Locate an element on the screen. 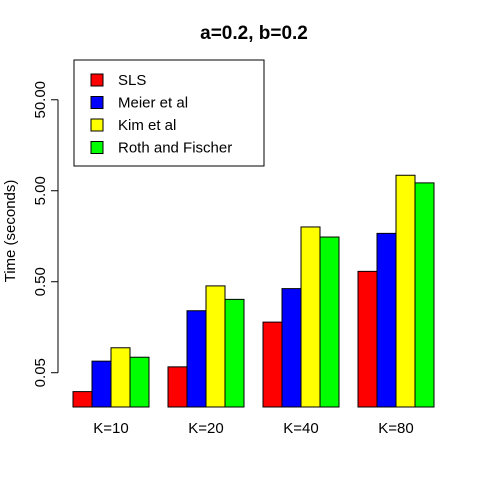 The width and height of the screenshot is (480, 480). legend: SLS Meier et al Kim et al Roth and Fischer is located at coordinates (169, 113).